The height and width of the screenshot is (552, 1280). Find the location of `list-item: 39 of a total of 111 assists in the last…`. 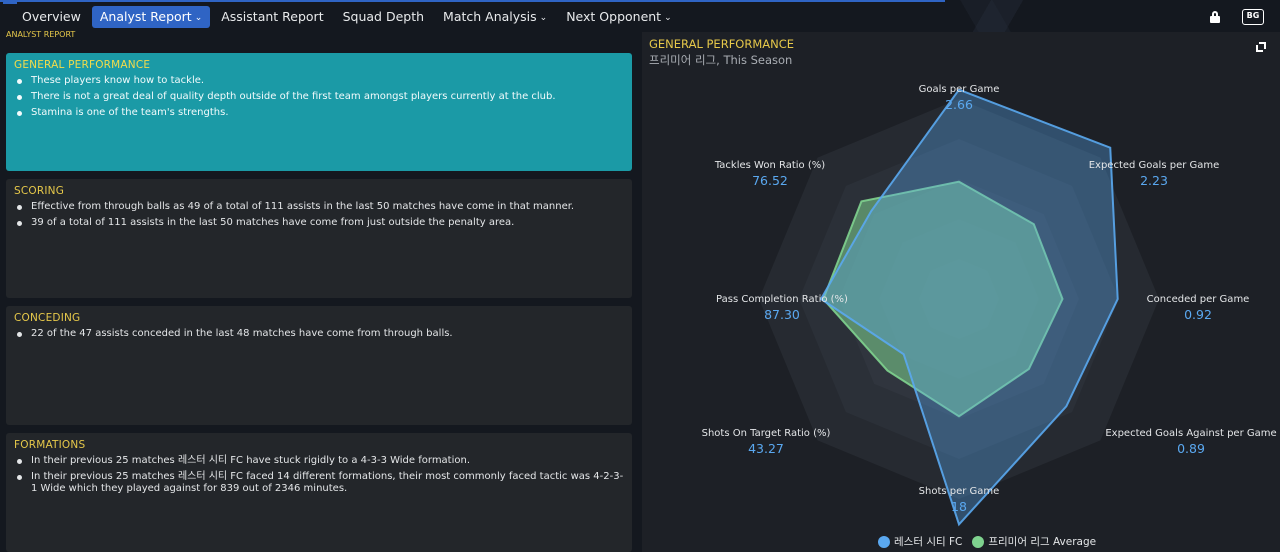

list-item: 39 of a total of 111 assists in the last… is located at coordinates (319, 223).